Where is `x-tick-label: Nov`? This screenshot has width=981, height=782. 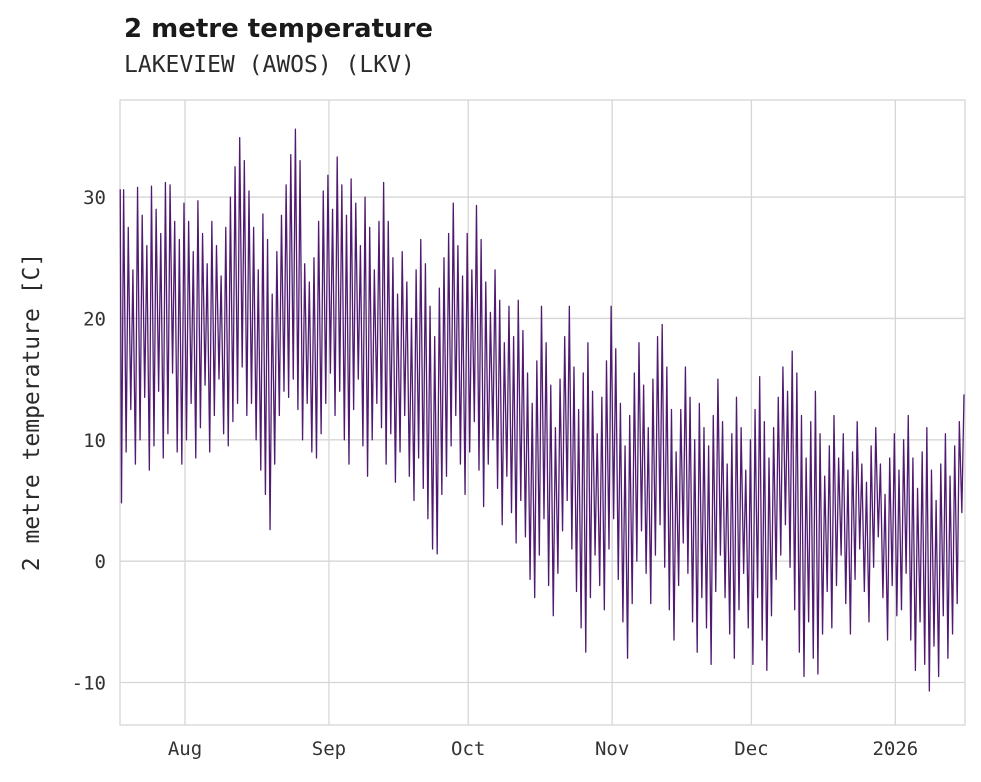 x-tick-label: Nov is located at coordinates (612, 749).